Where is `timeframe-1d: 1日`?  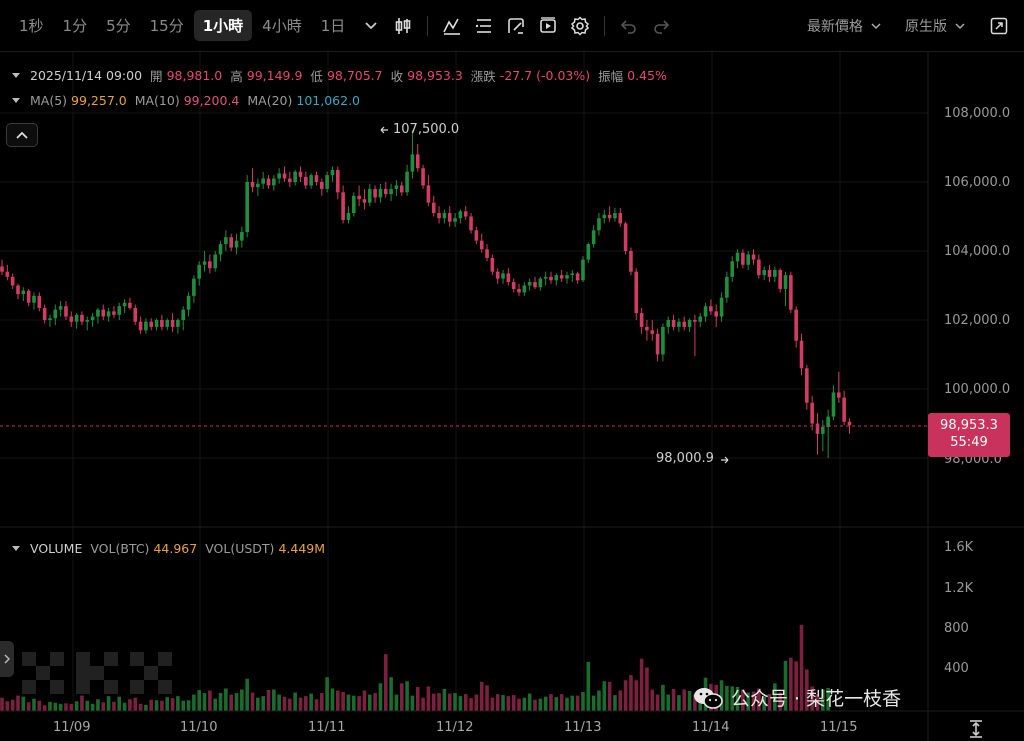 timeframe-1d: 1日 is located at coordinates (333, 26).